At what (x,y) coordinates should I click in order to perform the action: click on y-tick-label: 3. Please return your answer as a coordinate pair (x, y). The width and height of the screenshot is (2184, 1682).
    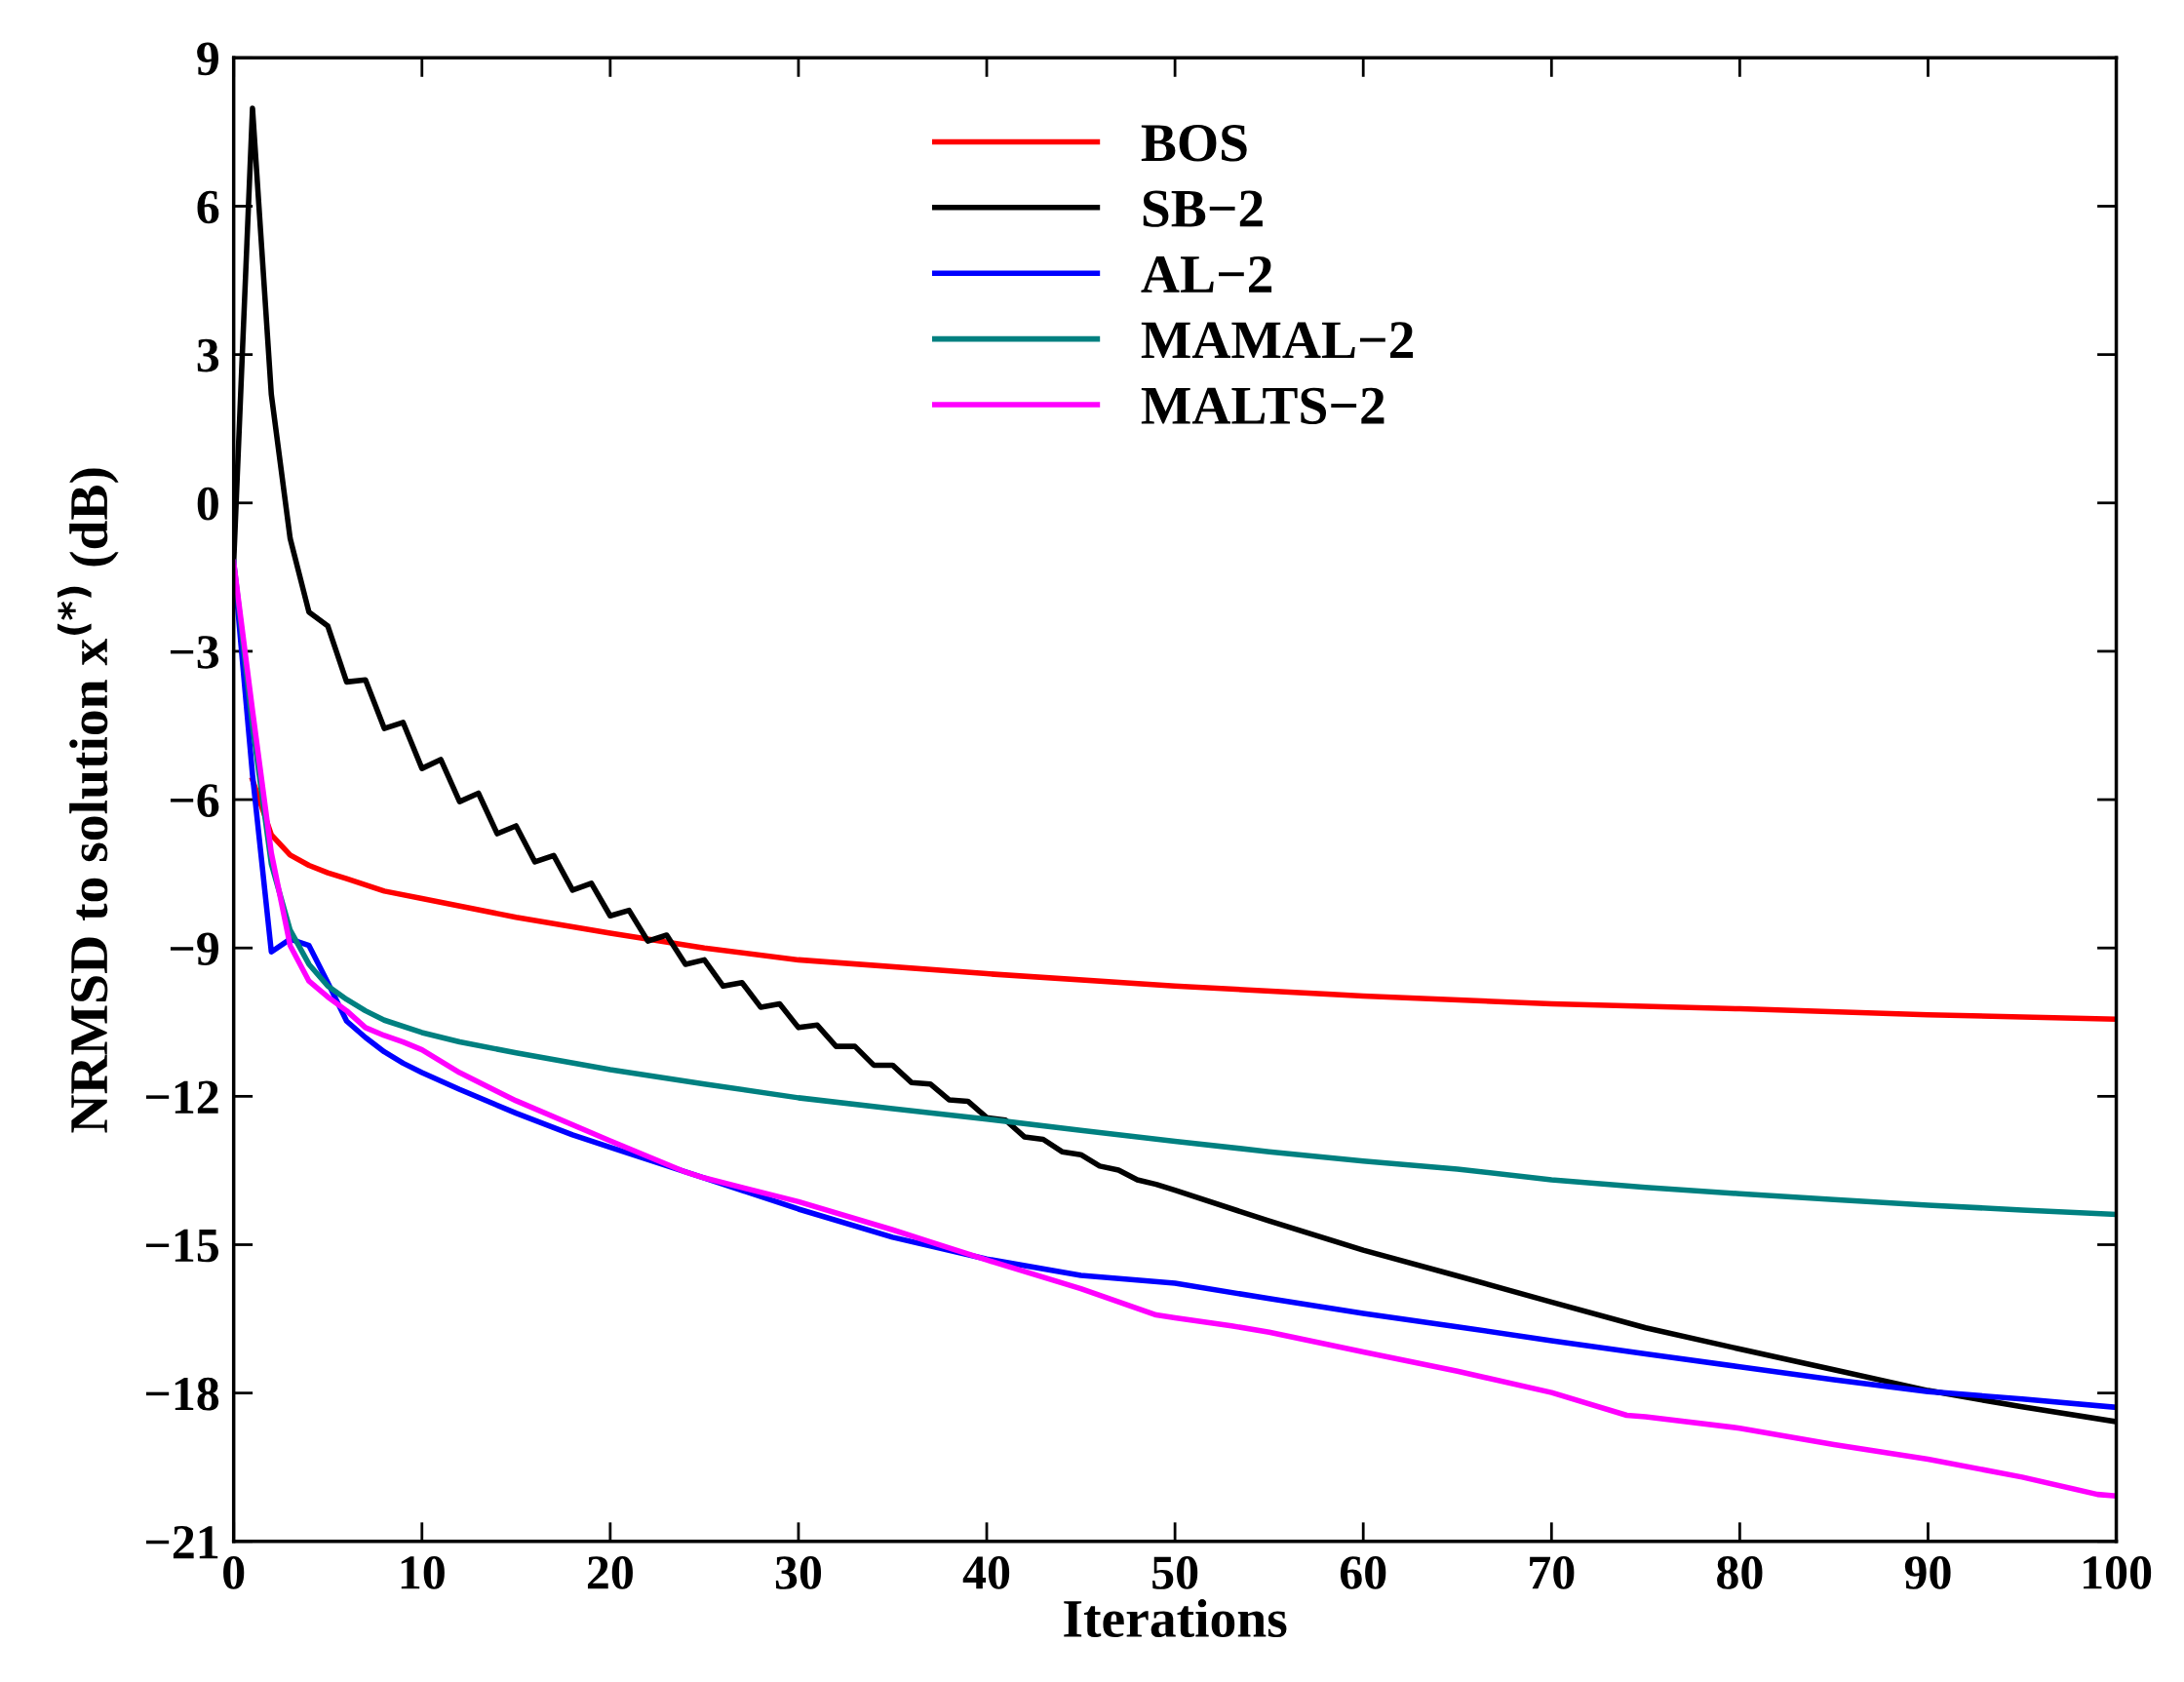
    Looking at the image, I should click on (208, 355).